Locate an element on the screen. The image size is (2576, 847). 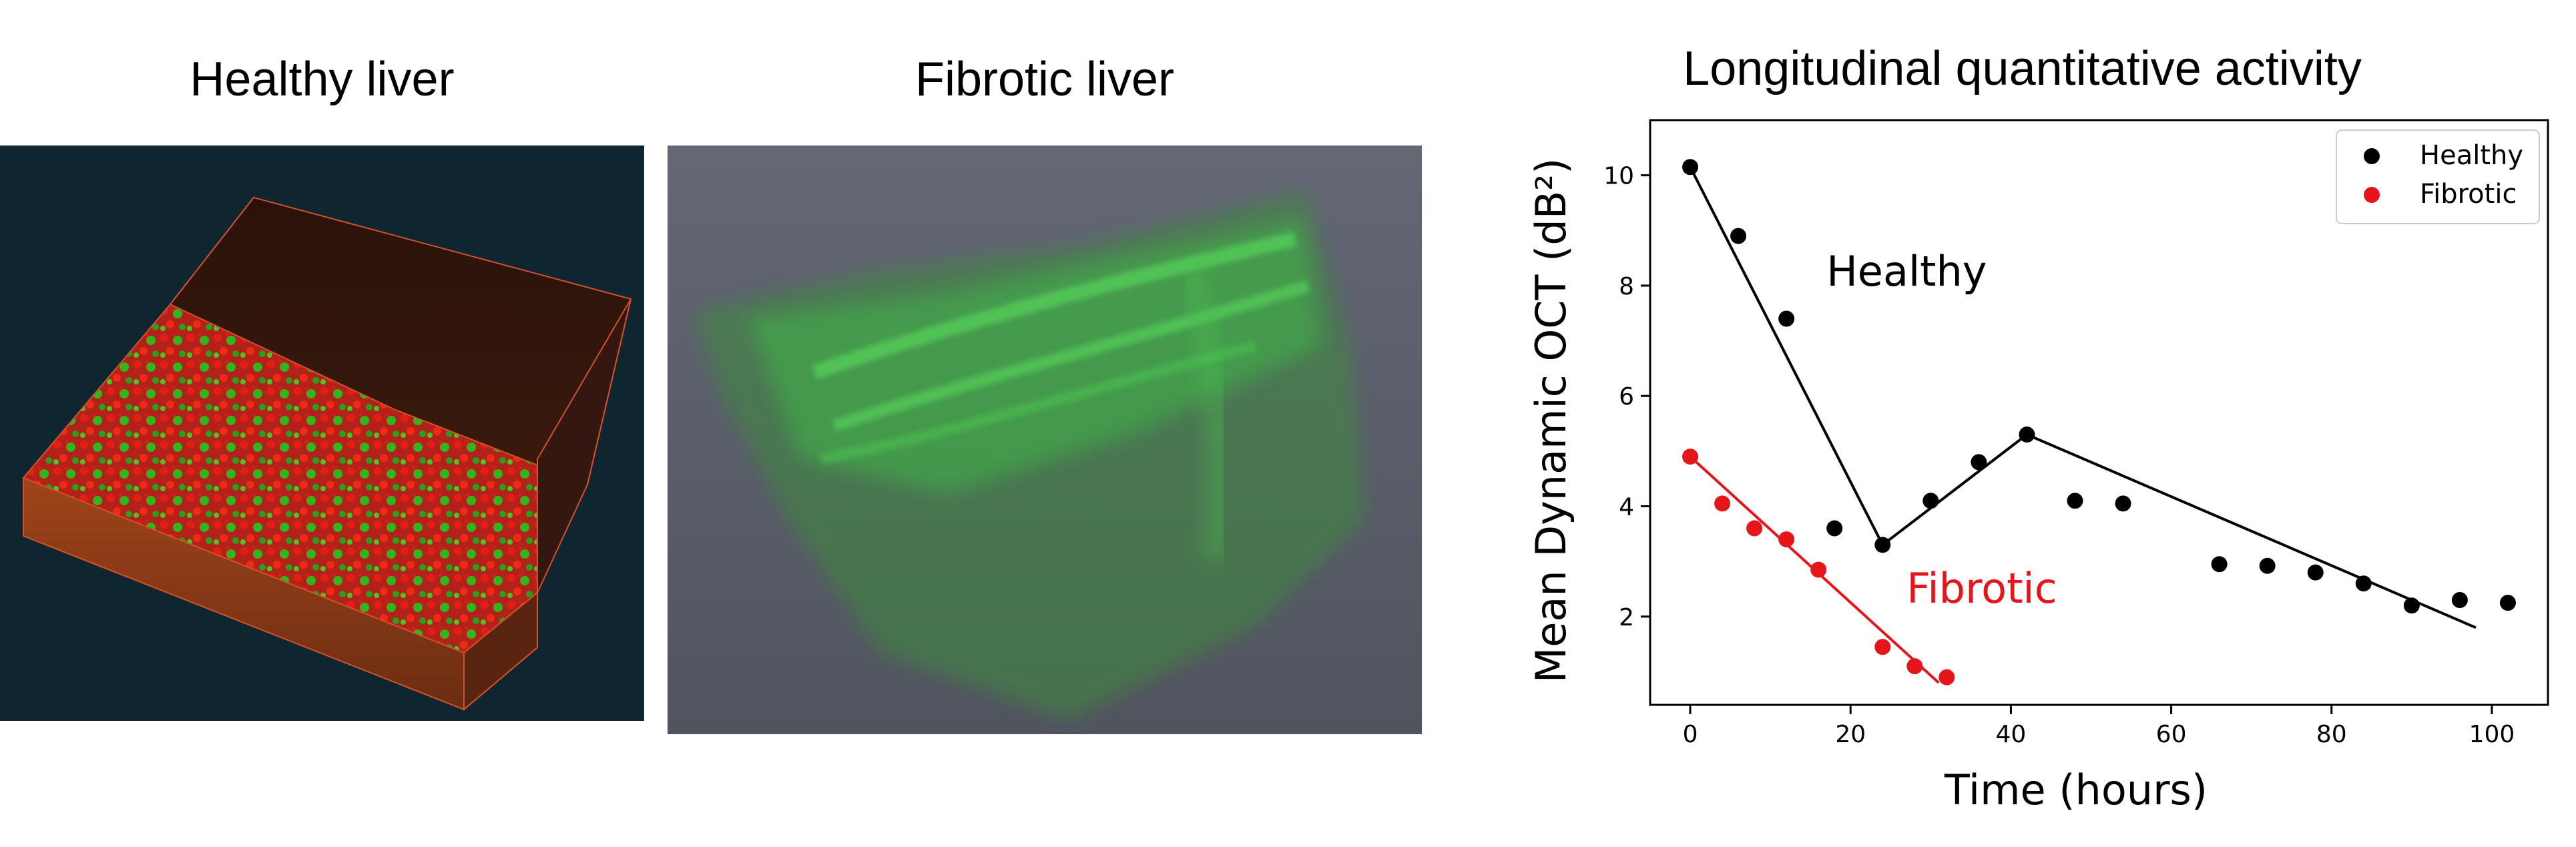
y-tick-label: 8 is located at coordinates (1626, 286).